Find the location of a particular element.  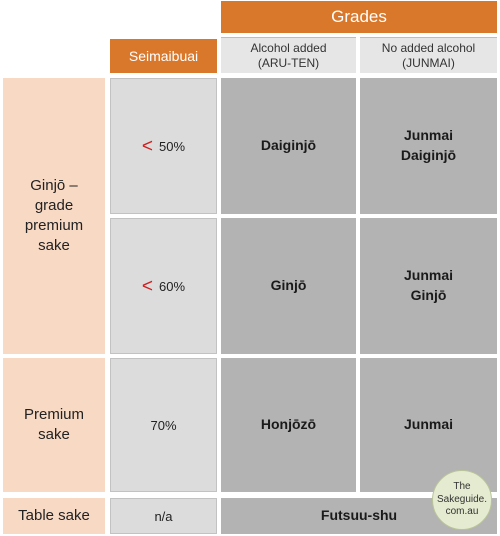

grade-cell-daiginjo: Daiginjō is located at coordinates (288, 146).